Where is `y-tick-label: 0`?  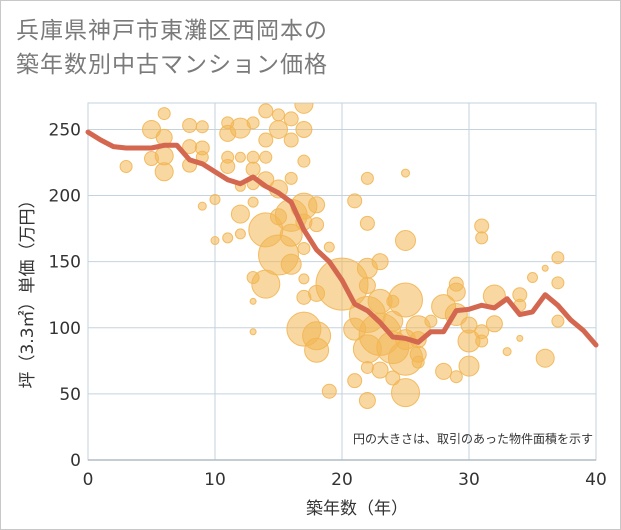
y-tick-label: 0 is located at coordinates (75, 461).